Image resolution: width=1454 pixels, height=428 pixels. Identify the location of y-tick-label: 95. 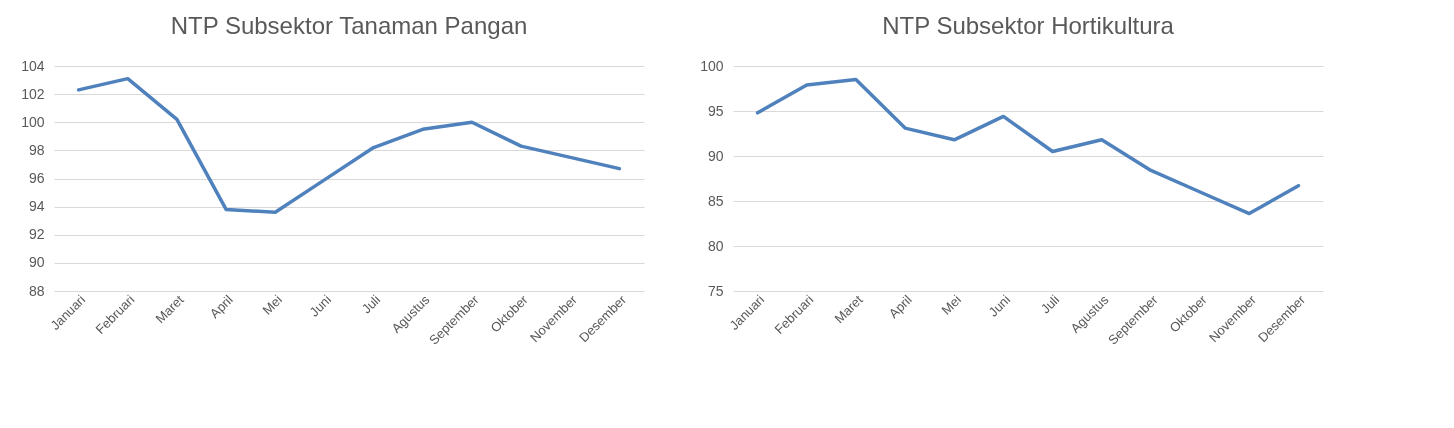
(715, 110).